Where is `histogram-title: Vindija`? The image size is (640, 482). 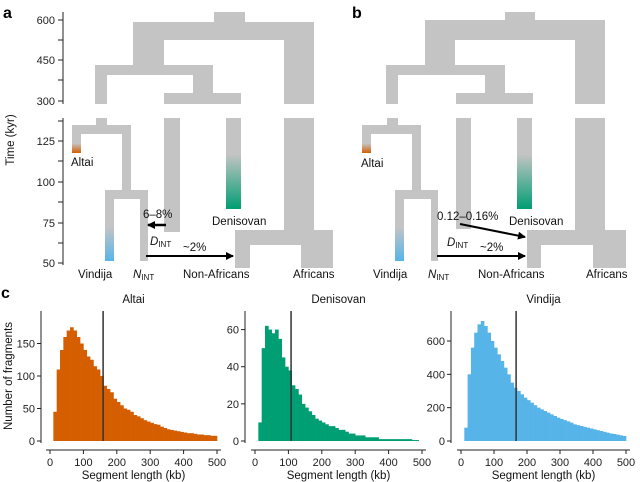
histogram-title: Vindija is located at coordinates (543, 300).